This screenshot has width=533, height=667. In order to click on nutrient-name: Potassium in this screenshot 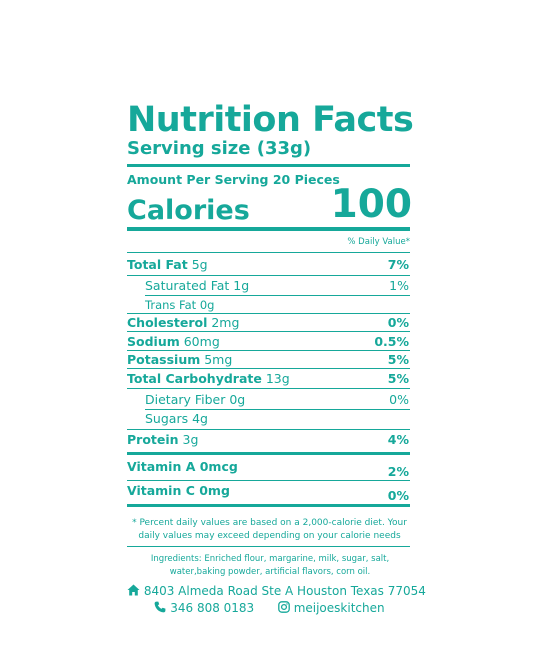, I will do `click(164, 359)`.